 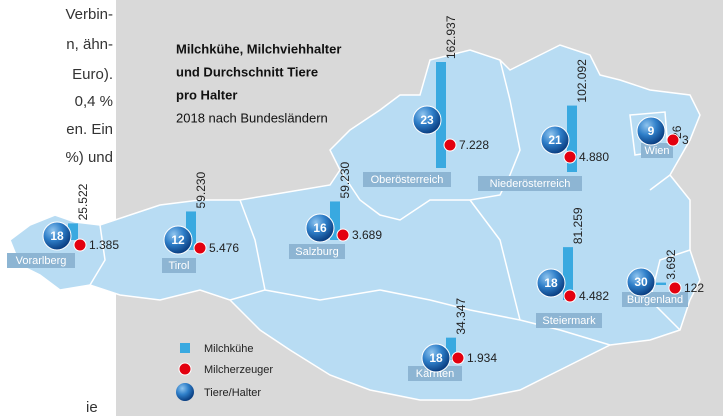 I want to click on avg-label: 23, so click(x=427, y=120).